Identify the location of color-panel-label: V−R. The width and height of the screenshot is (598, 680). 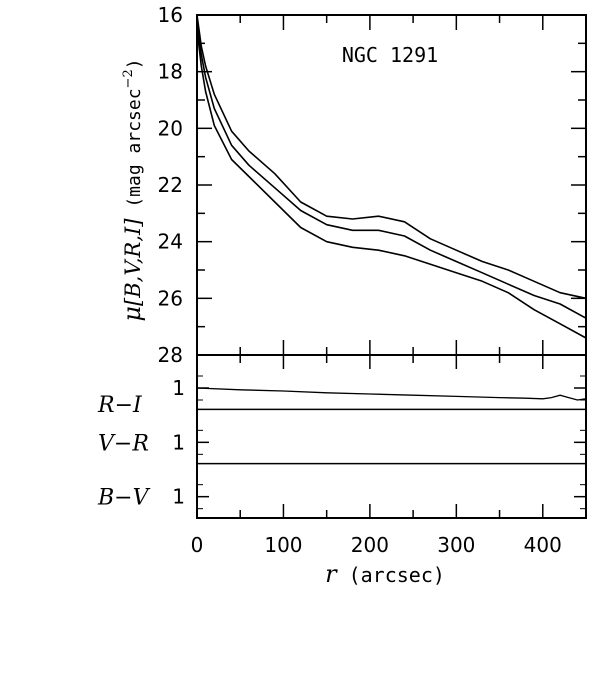
(123, 443).